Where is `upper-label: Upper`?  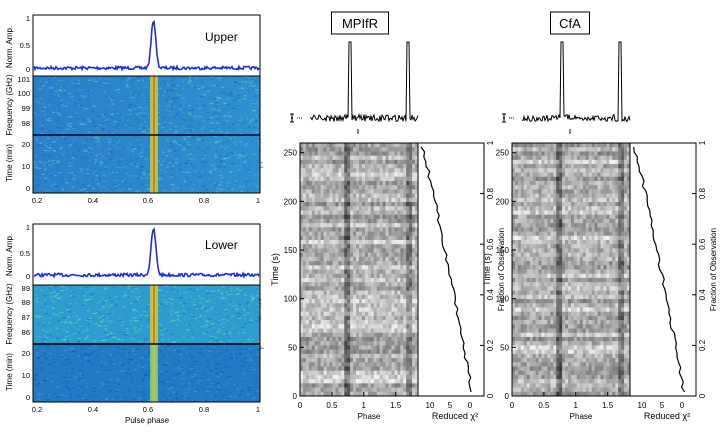 upper-label: Upper is located at coordinates (221, 37).